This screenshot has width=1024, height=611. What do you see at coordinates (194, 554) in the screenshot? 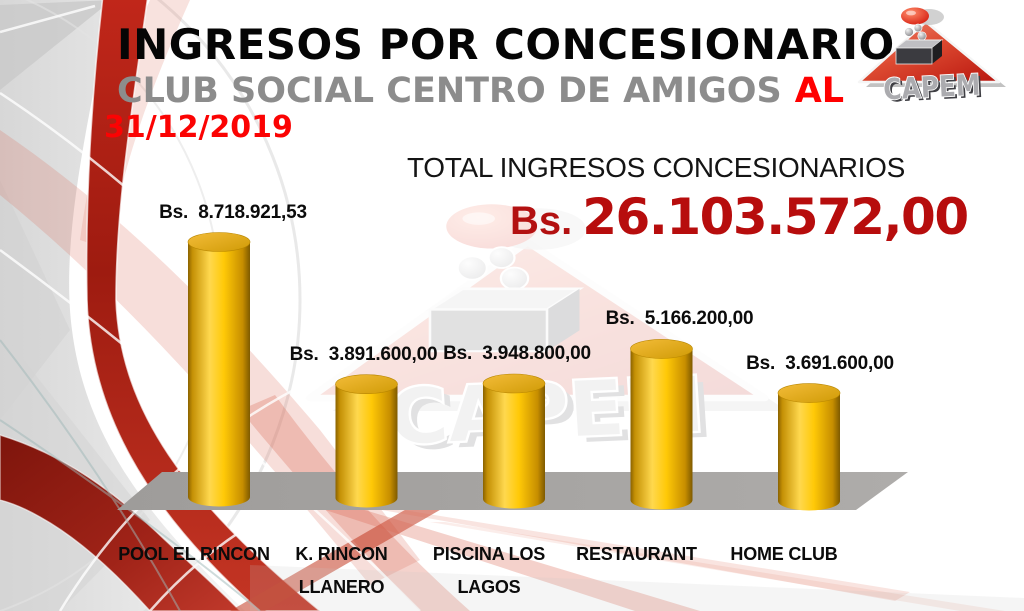
I see `category-label-1: POOL EL RINCON` at bounding box center [194, 554].